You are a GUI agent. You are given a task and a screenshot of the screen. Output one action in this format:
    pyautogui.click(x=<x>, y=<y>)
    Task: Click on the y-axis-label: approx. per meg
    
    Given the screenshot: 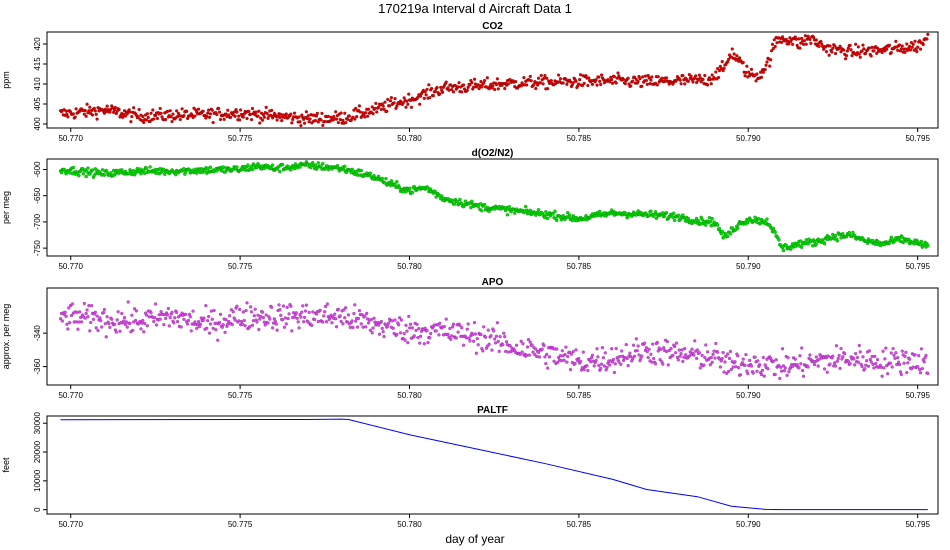 What is the action you would take?
    pyautogui.click(x=6, y=337)
    